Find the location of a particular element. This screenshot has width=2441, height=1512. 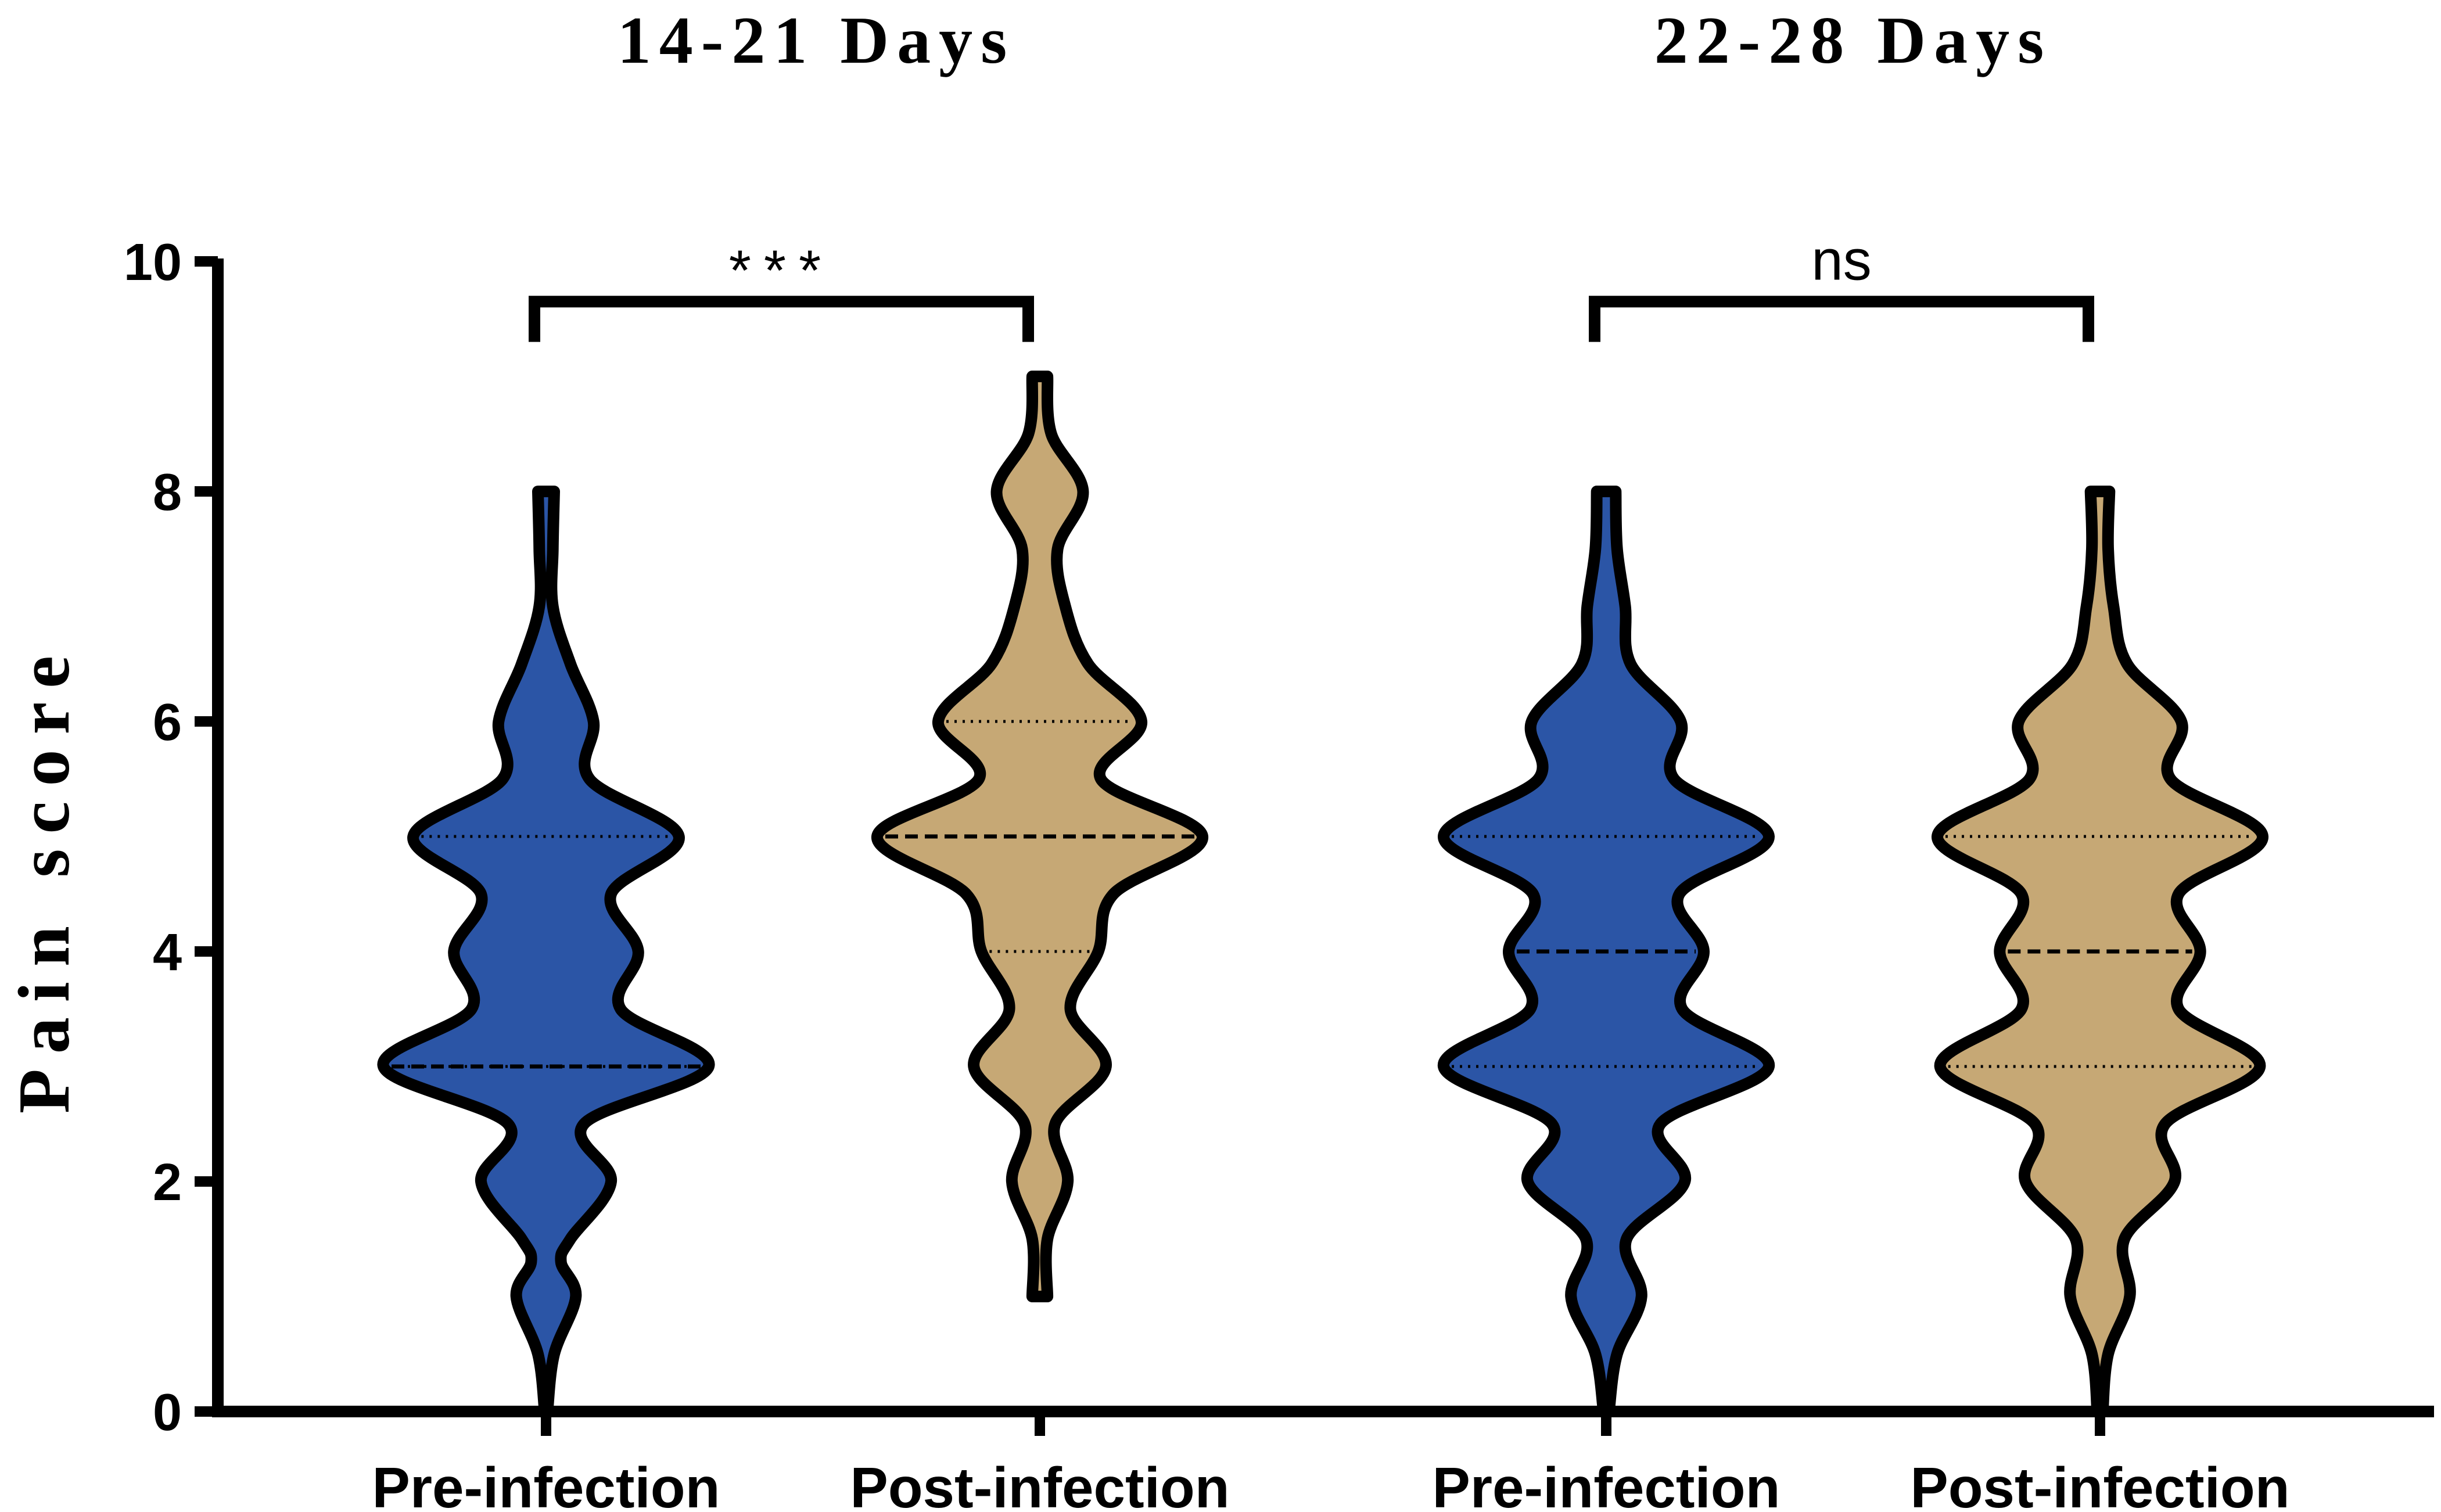

significance-brackets: *** ns is located at coordinates (1311, 285).